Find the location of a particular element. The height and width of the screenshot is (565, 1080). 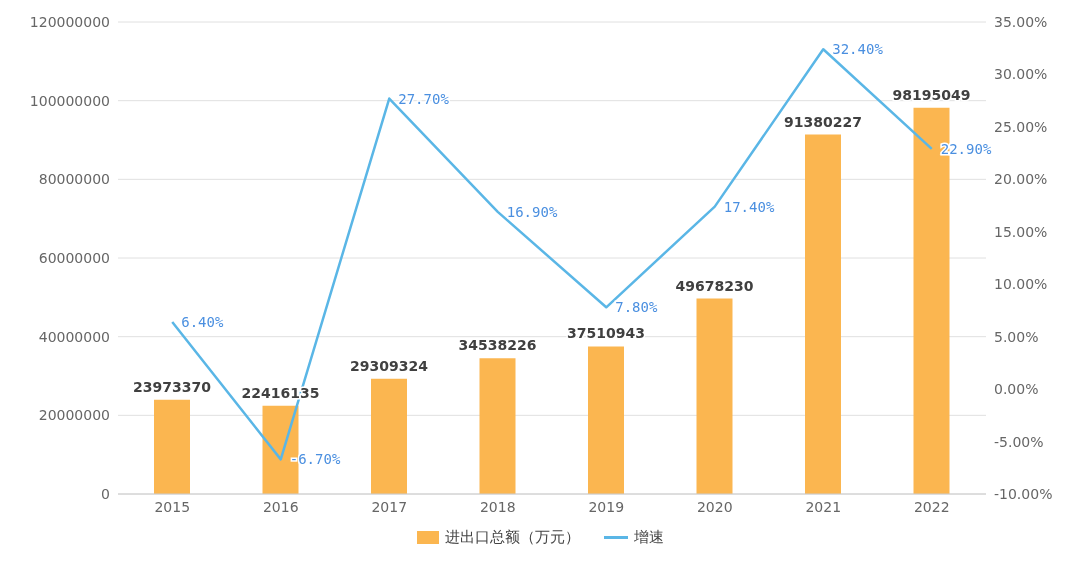

data-label: 91380227 is located at coordinates (823, 121).